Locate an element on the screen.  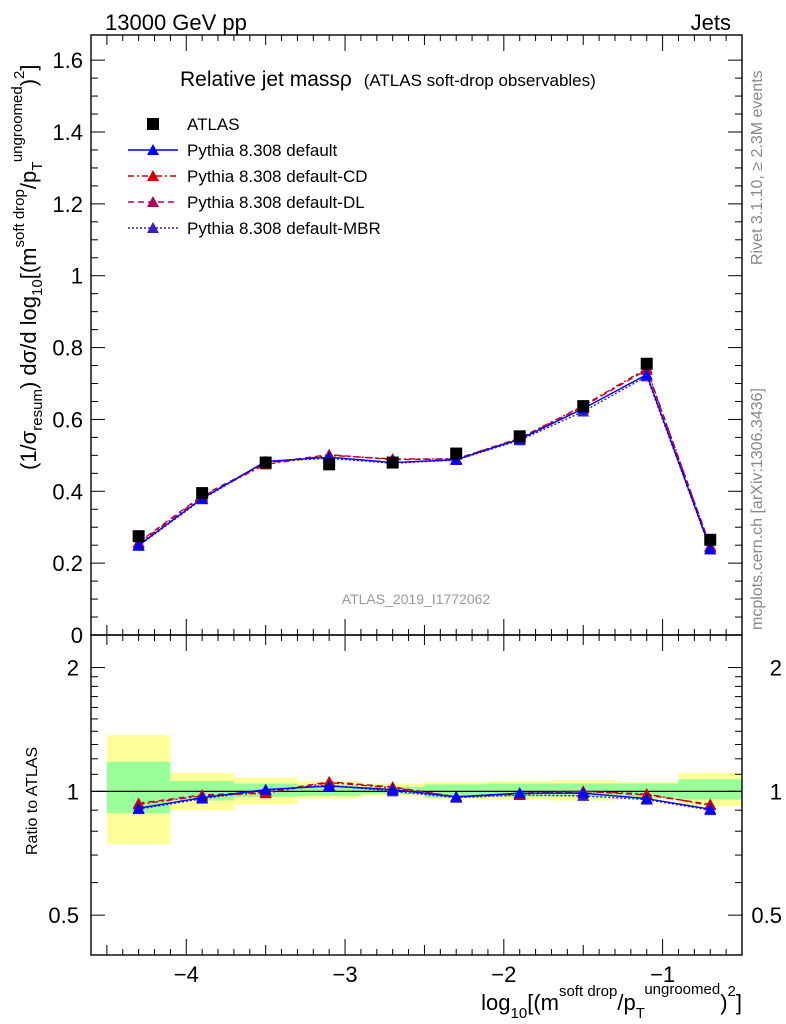
ratio-y-axis-label: Ratio to ATLAS is located at coordinates (32, 801).